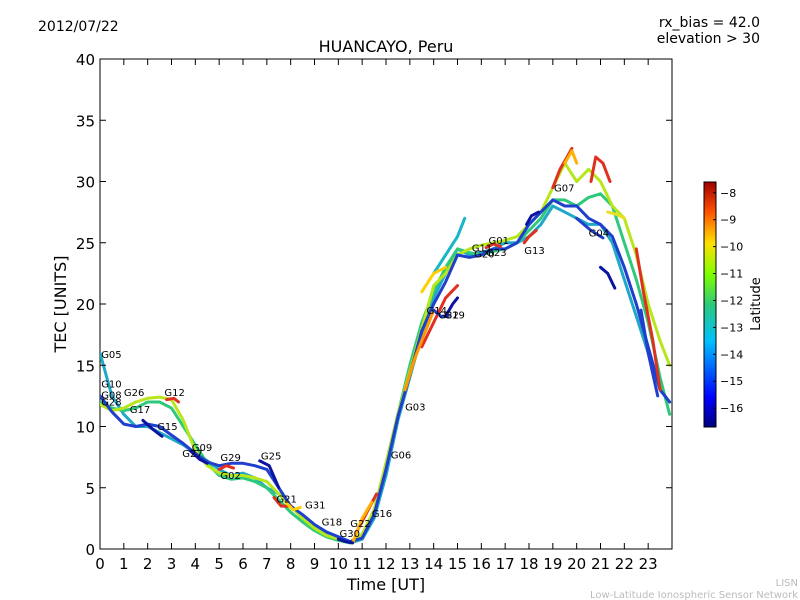 The image size is (800, 600). What do you see at coordinates (85, 244) in the screenshot?
I see `y-tick-label: 25` at bounding box center [85, 244].